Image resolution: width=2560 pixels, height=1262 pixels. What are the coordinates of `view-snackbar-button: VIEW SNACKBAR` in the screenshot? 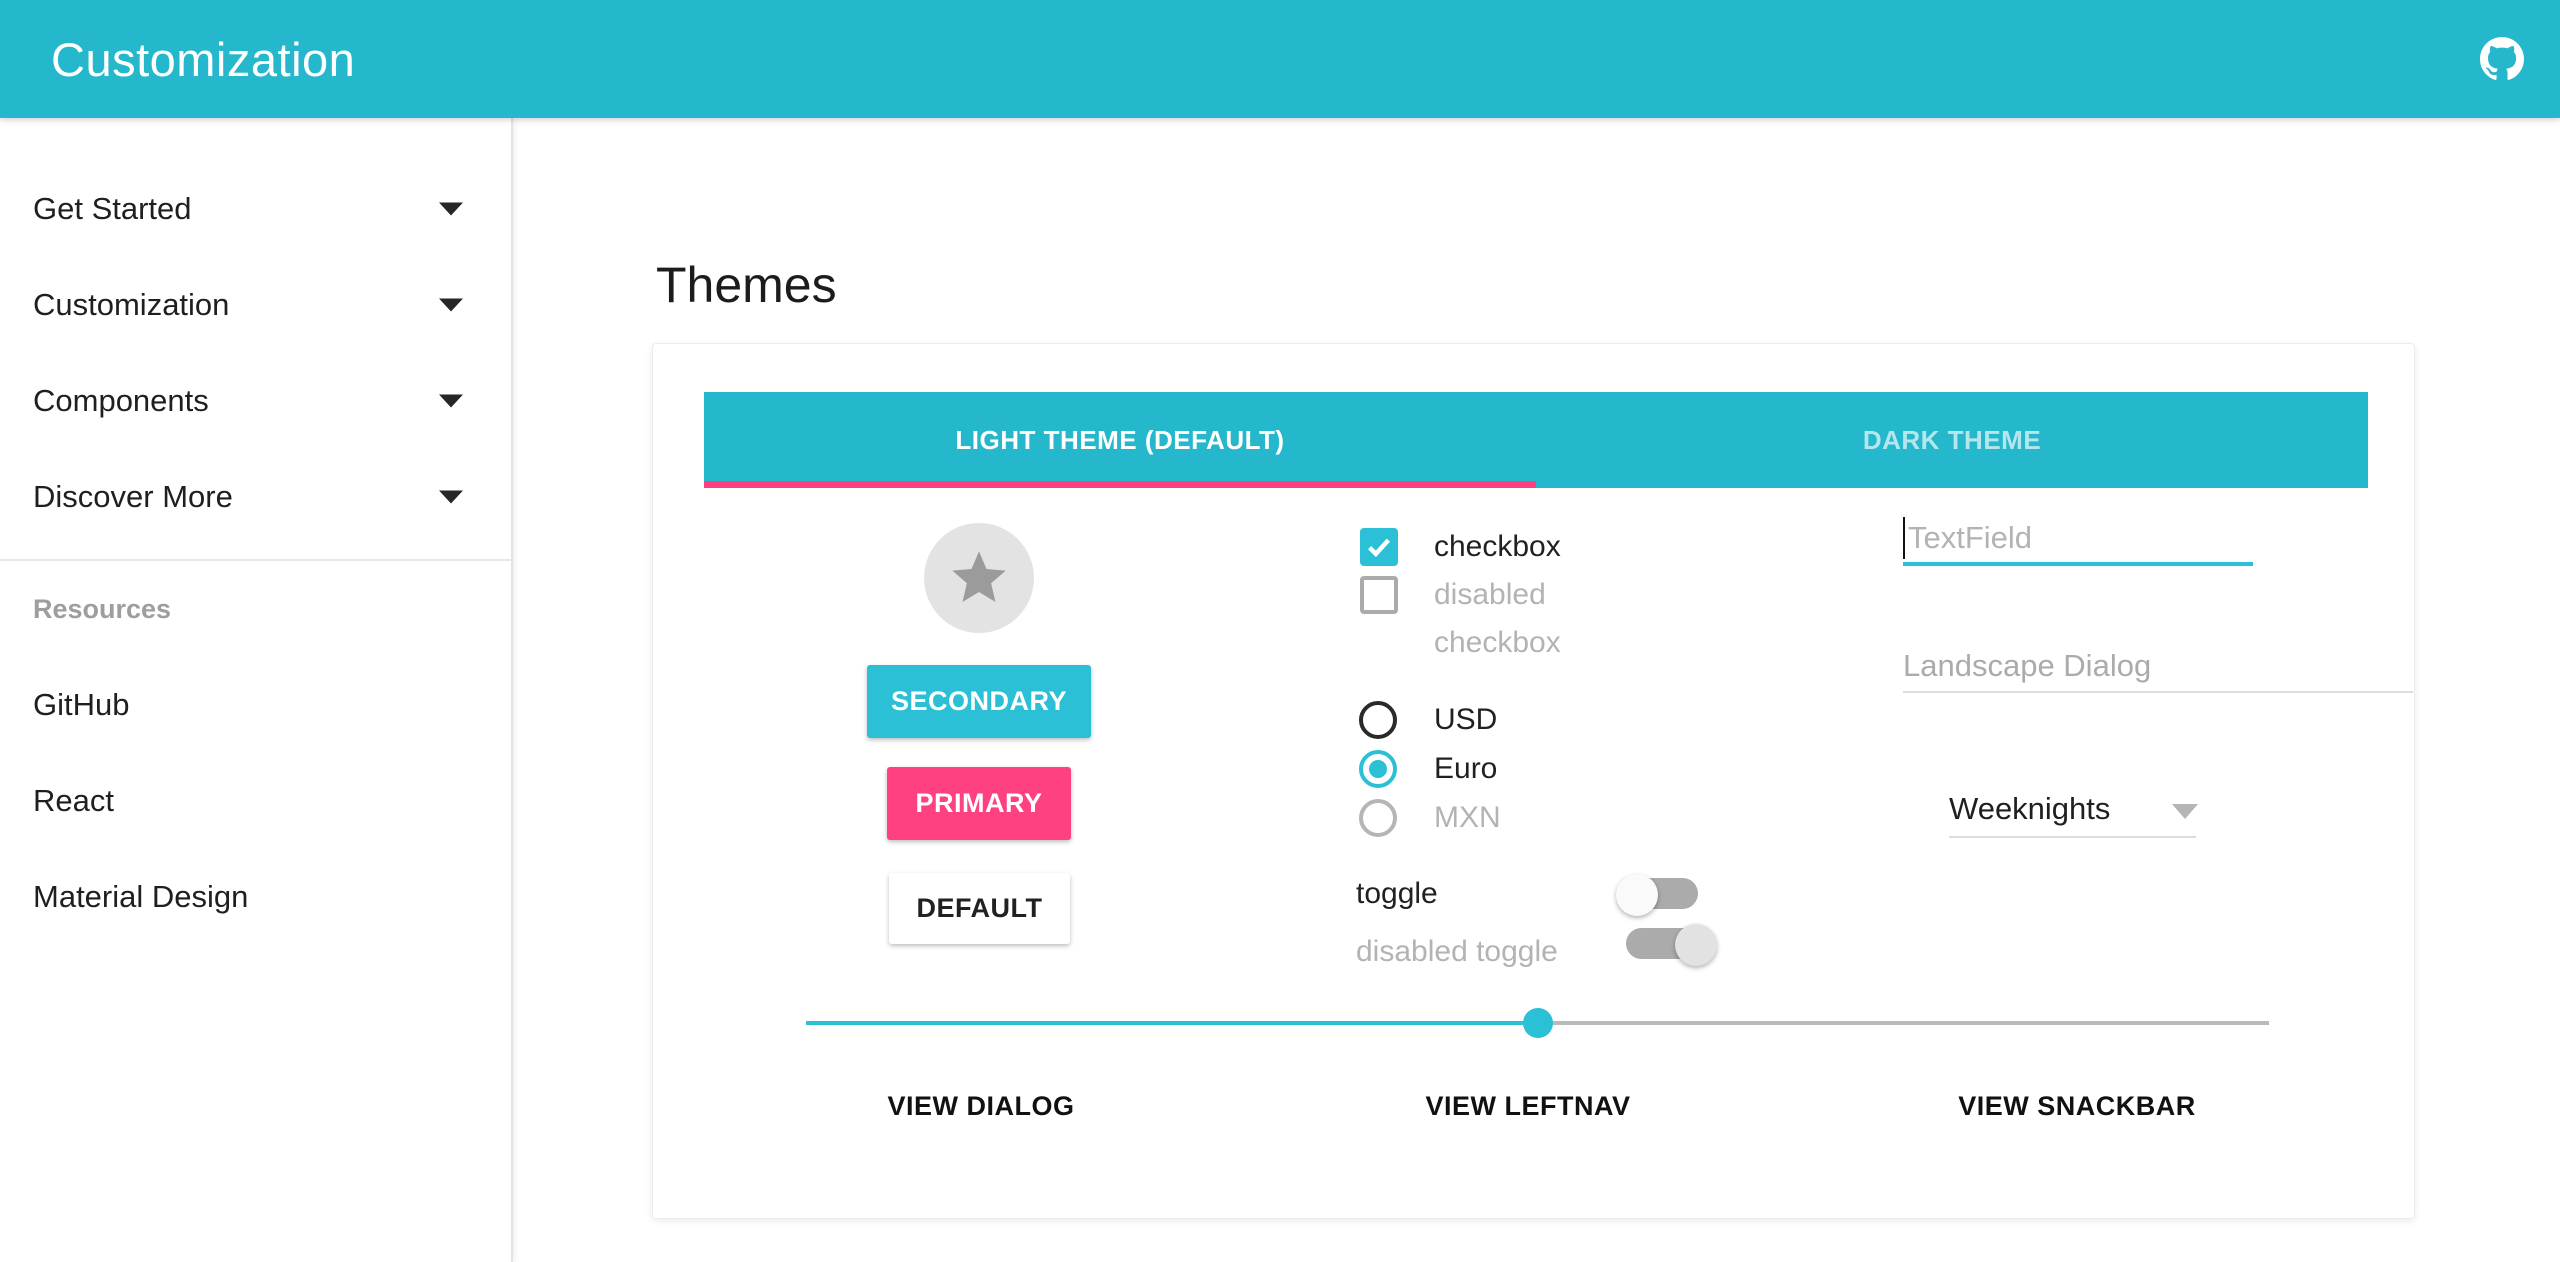 It's located at (2077, 1106).